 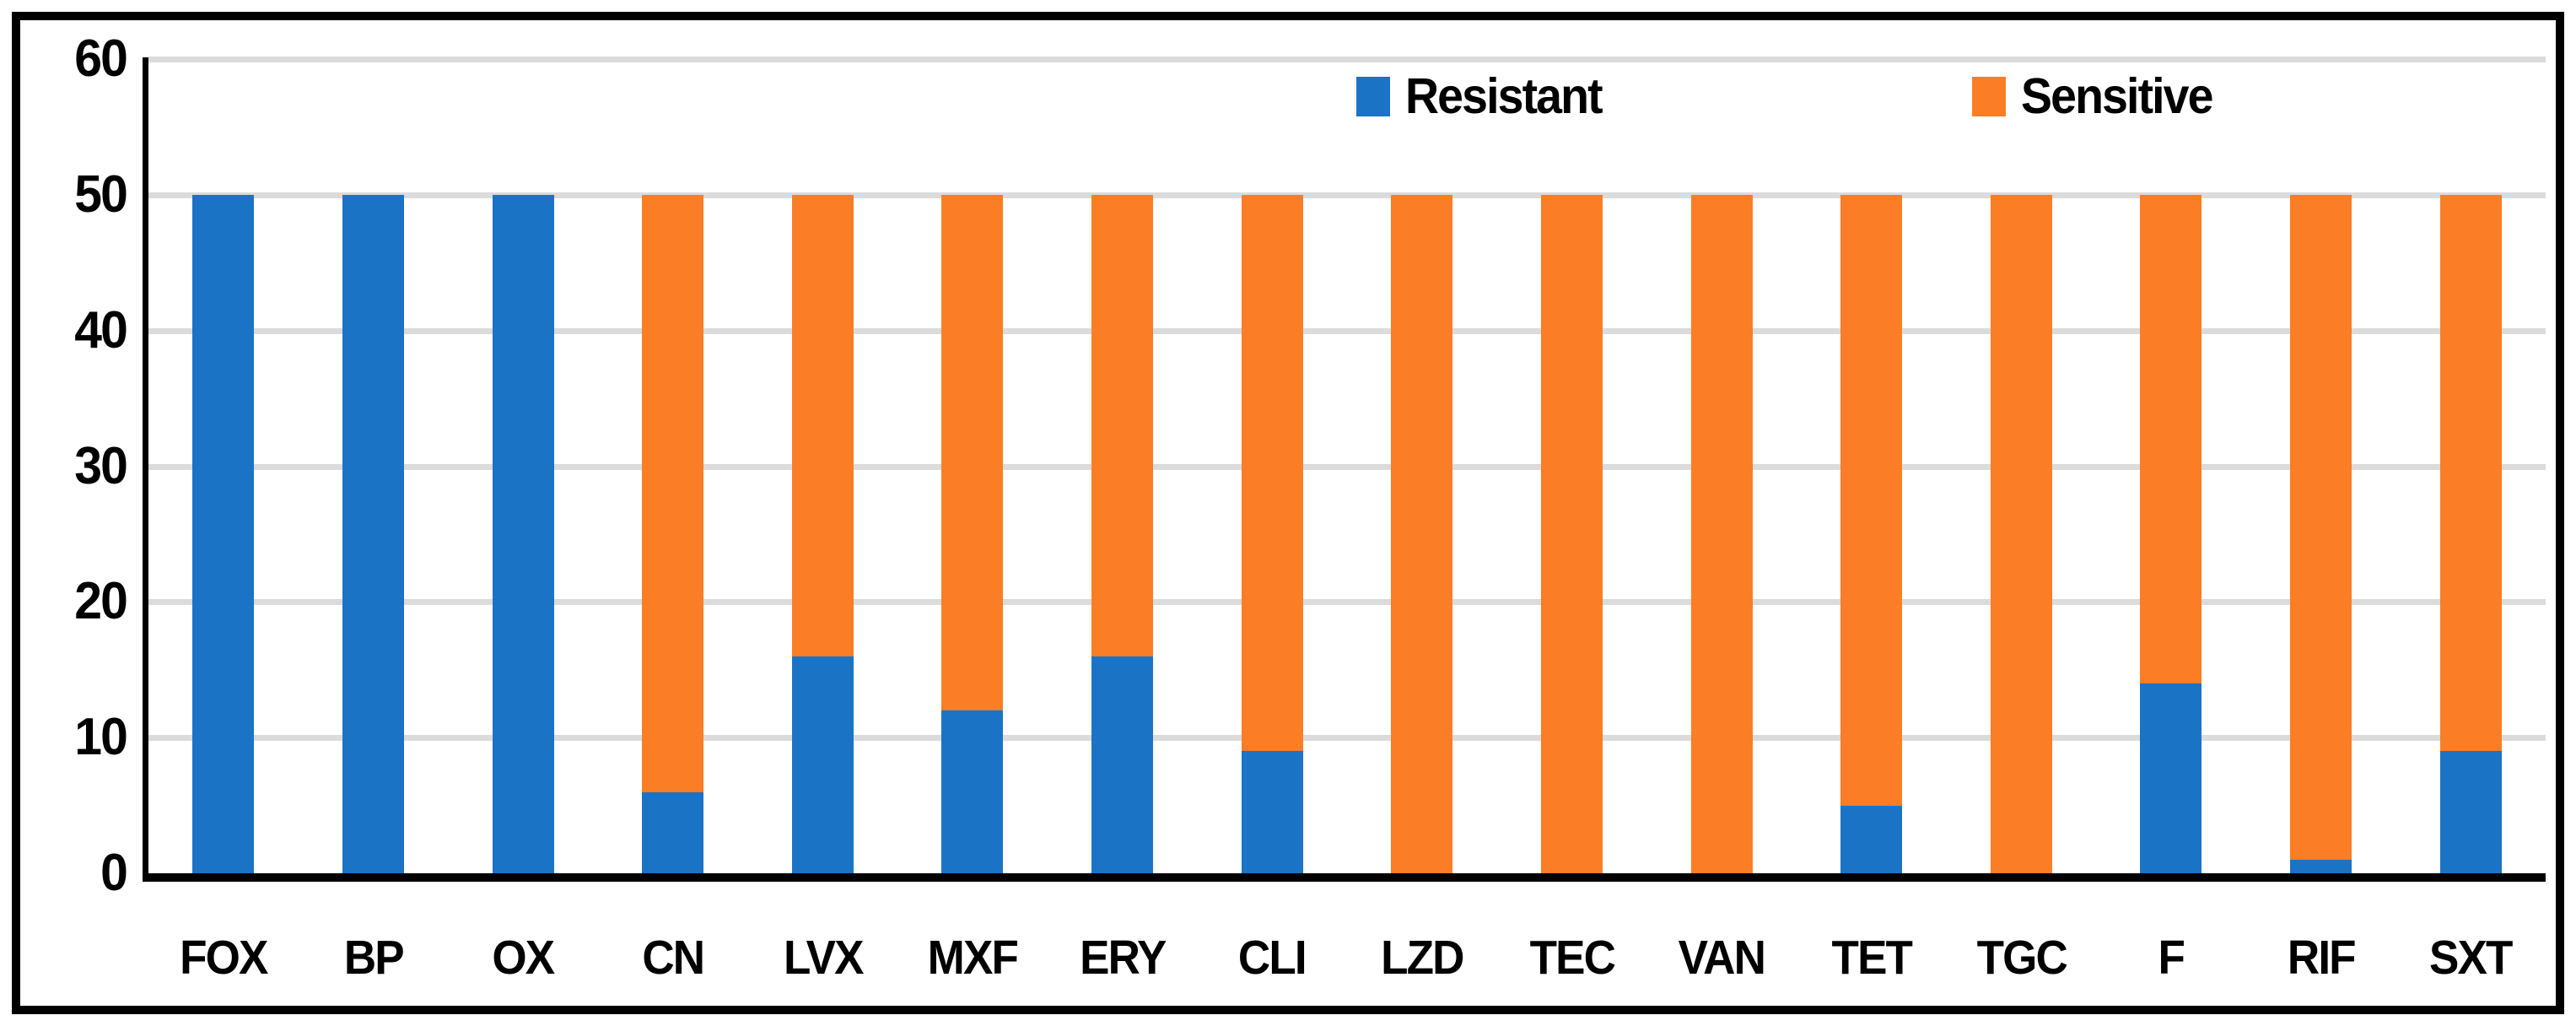 What do you see at coordinates (1272, 958) in the screenshot?
I see `x-label-cli: CLI` at bounding box center [1272, 958].